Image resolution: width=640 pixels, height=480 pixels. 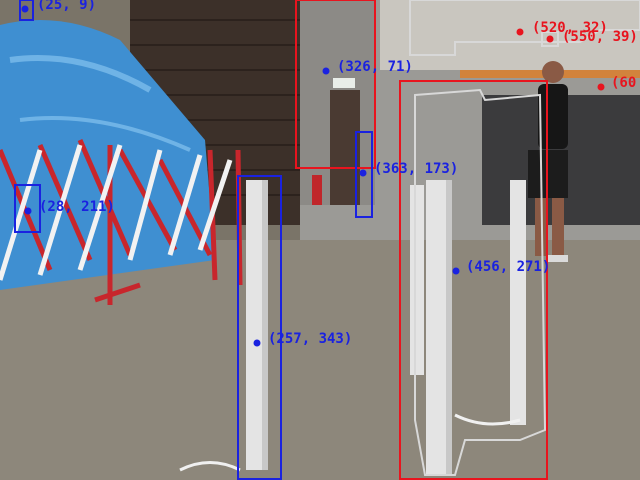 What do you see at coordinates (623, 83) in the screenshot?
I see `point-label: (60` at bounding box center [623, 83].